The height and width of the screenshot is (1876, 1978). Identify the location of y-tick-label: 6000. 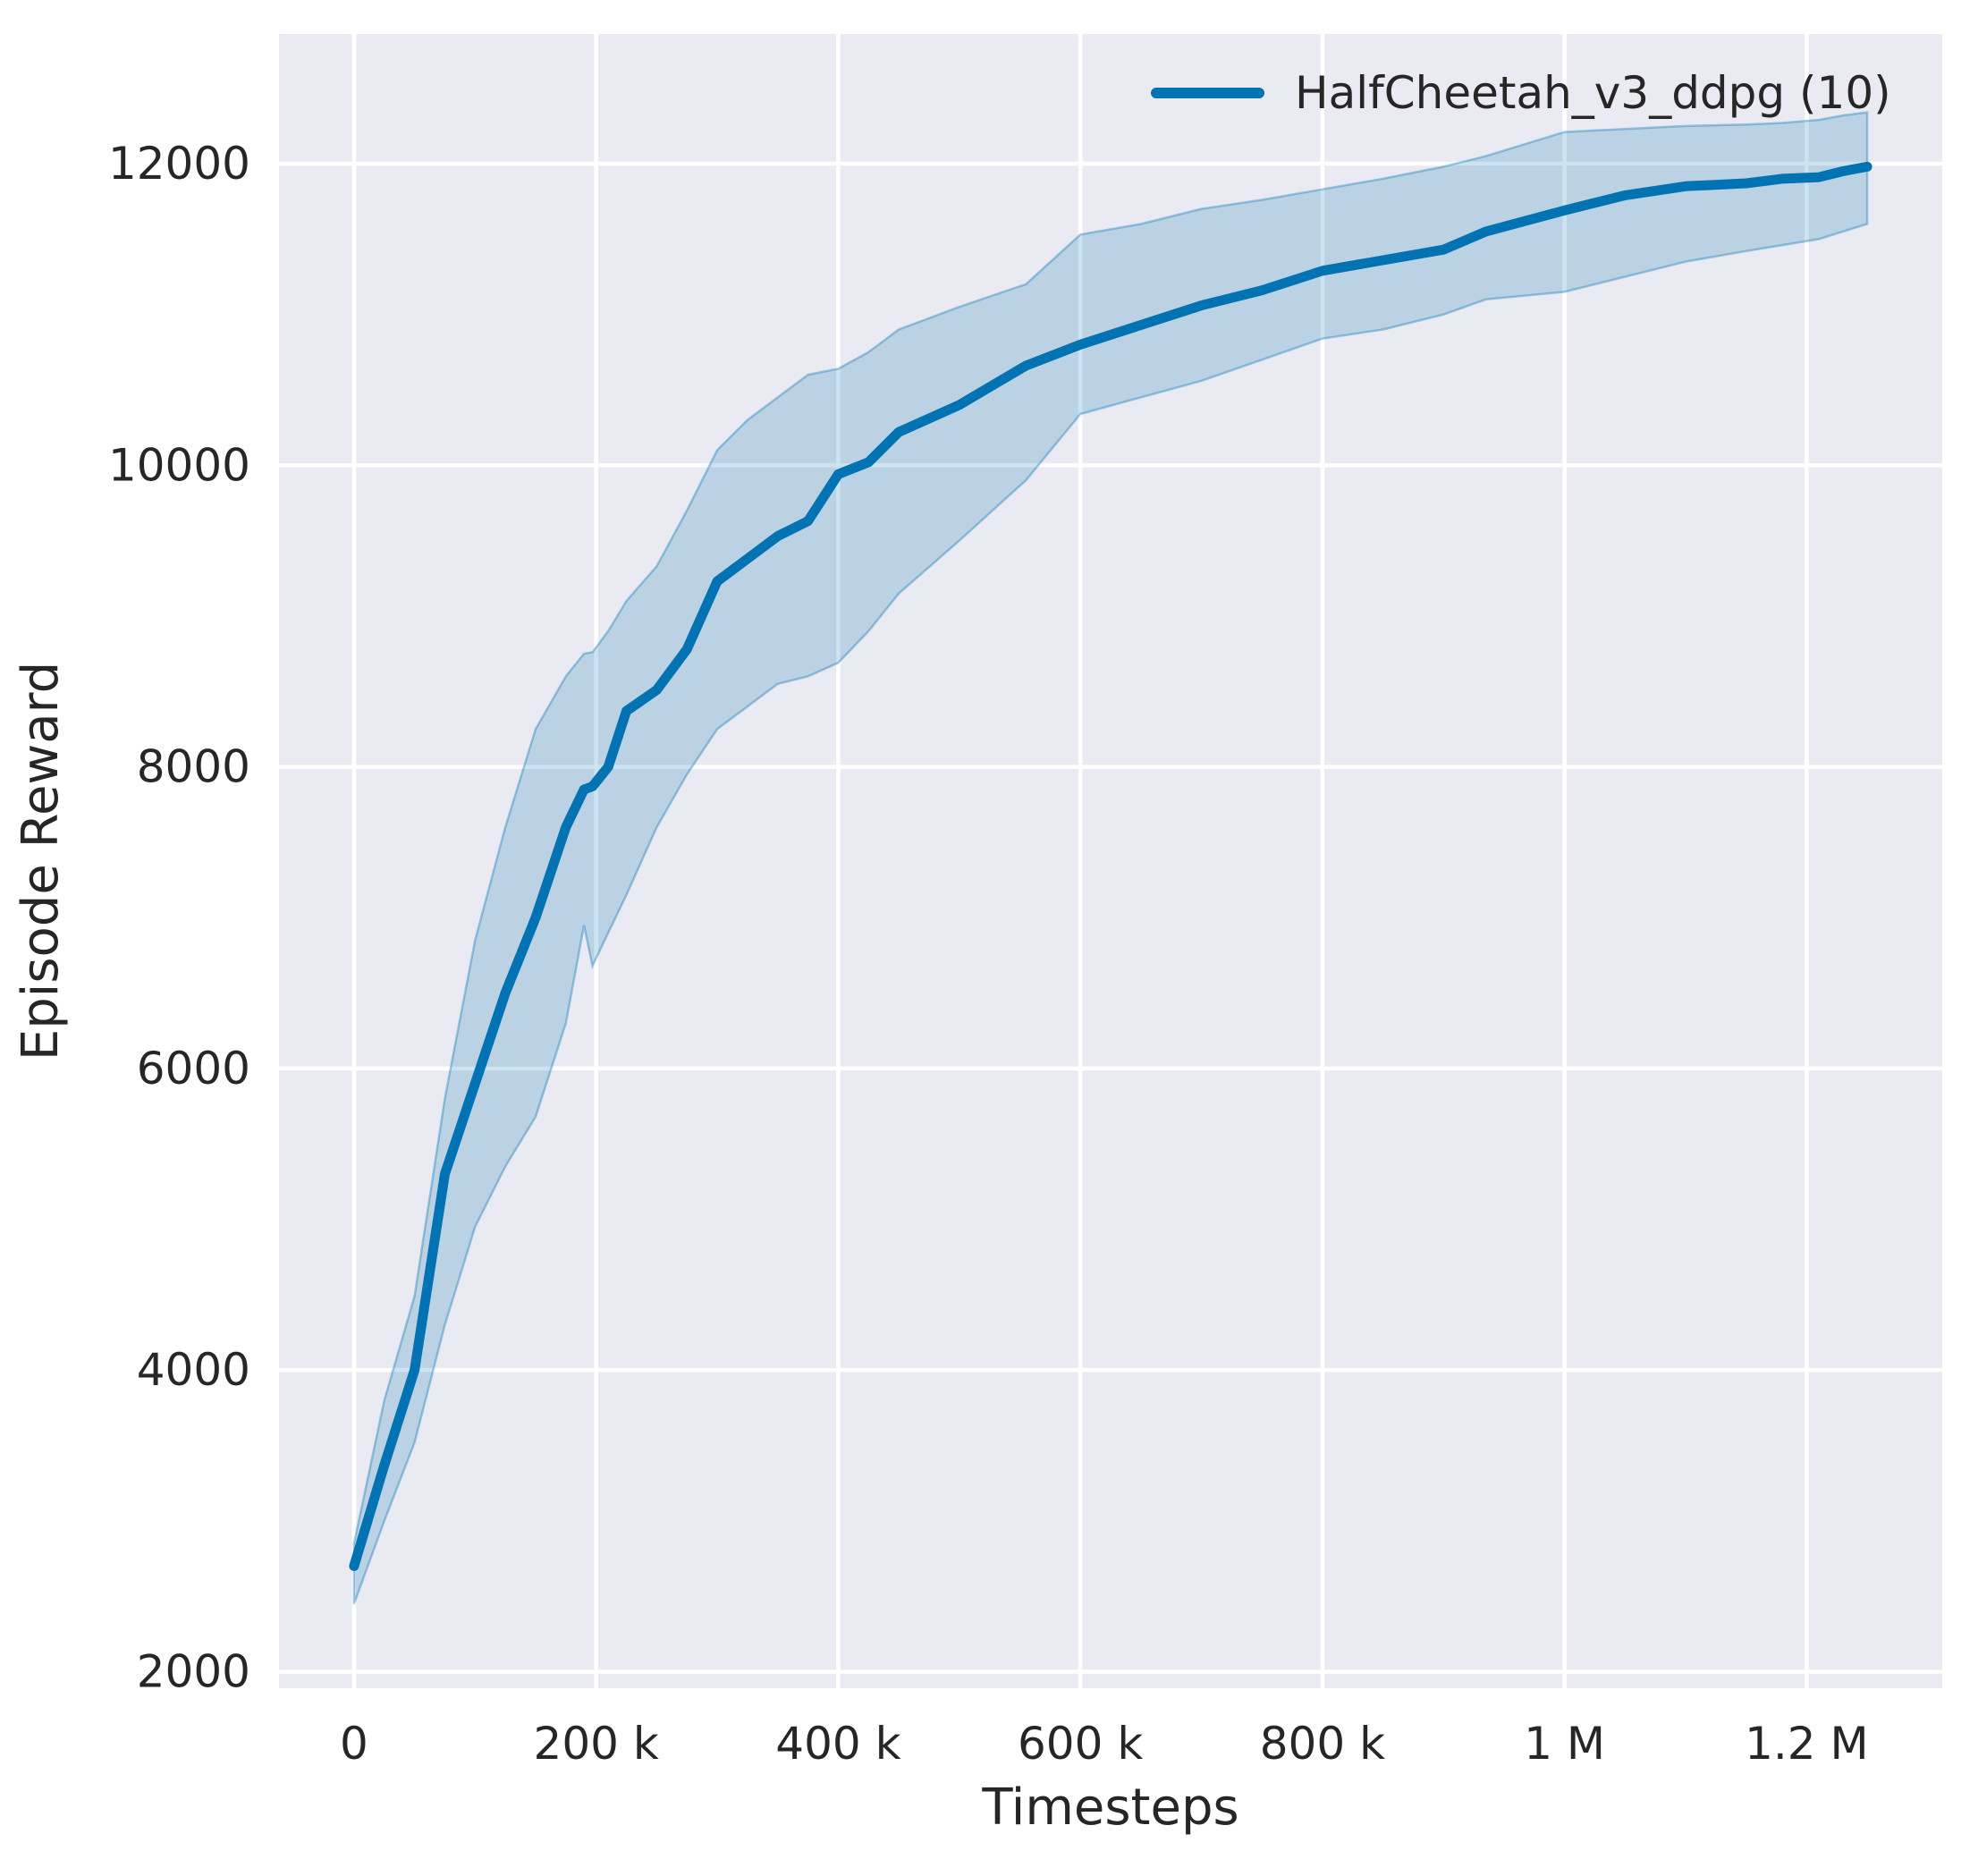
(193, 1068).